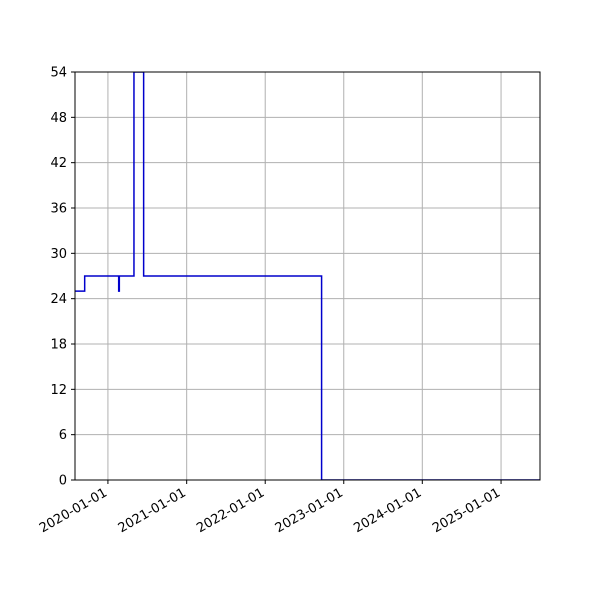  What do you see at coordinates (63, 481) in the screenshot?
I see `y-tick-label: 0` at bounding box center [63, 481].